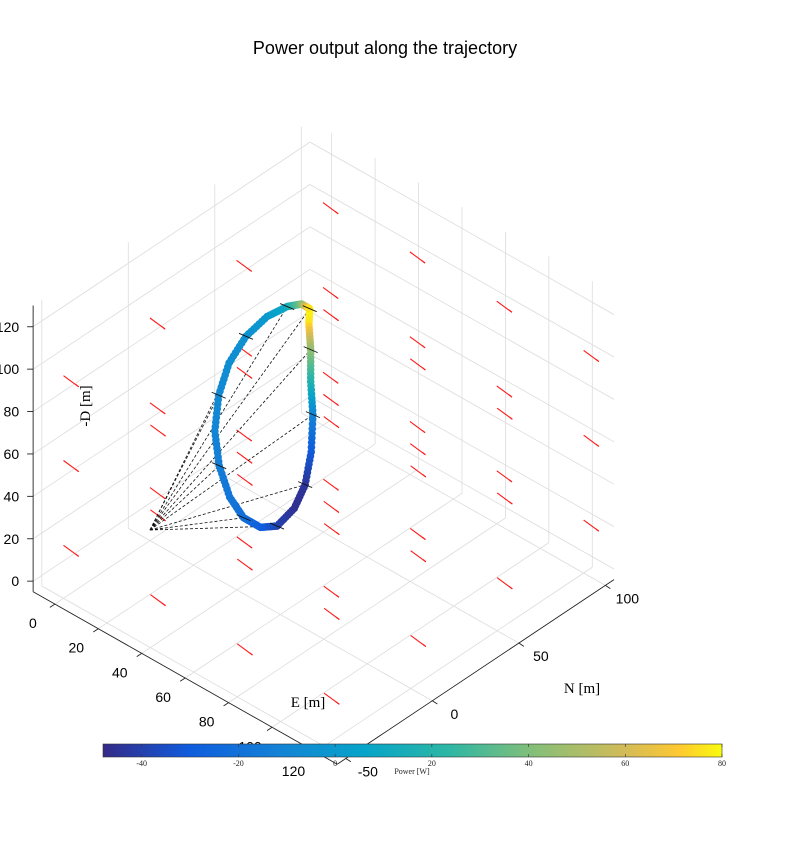  Describe the element at coordinates (77, 648) in the screenshot. I see `x-tick-label: 20` at that location.